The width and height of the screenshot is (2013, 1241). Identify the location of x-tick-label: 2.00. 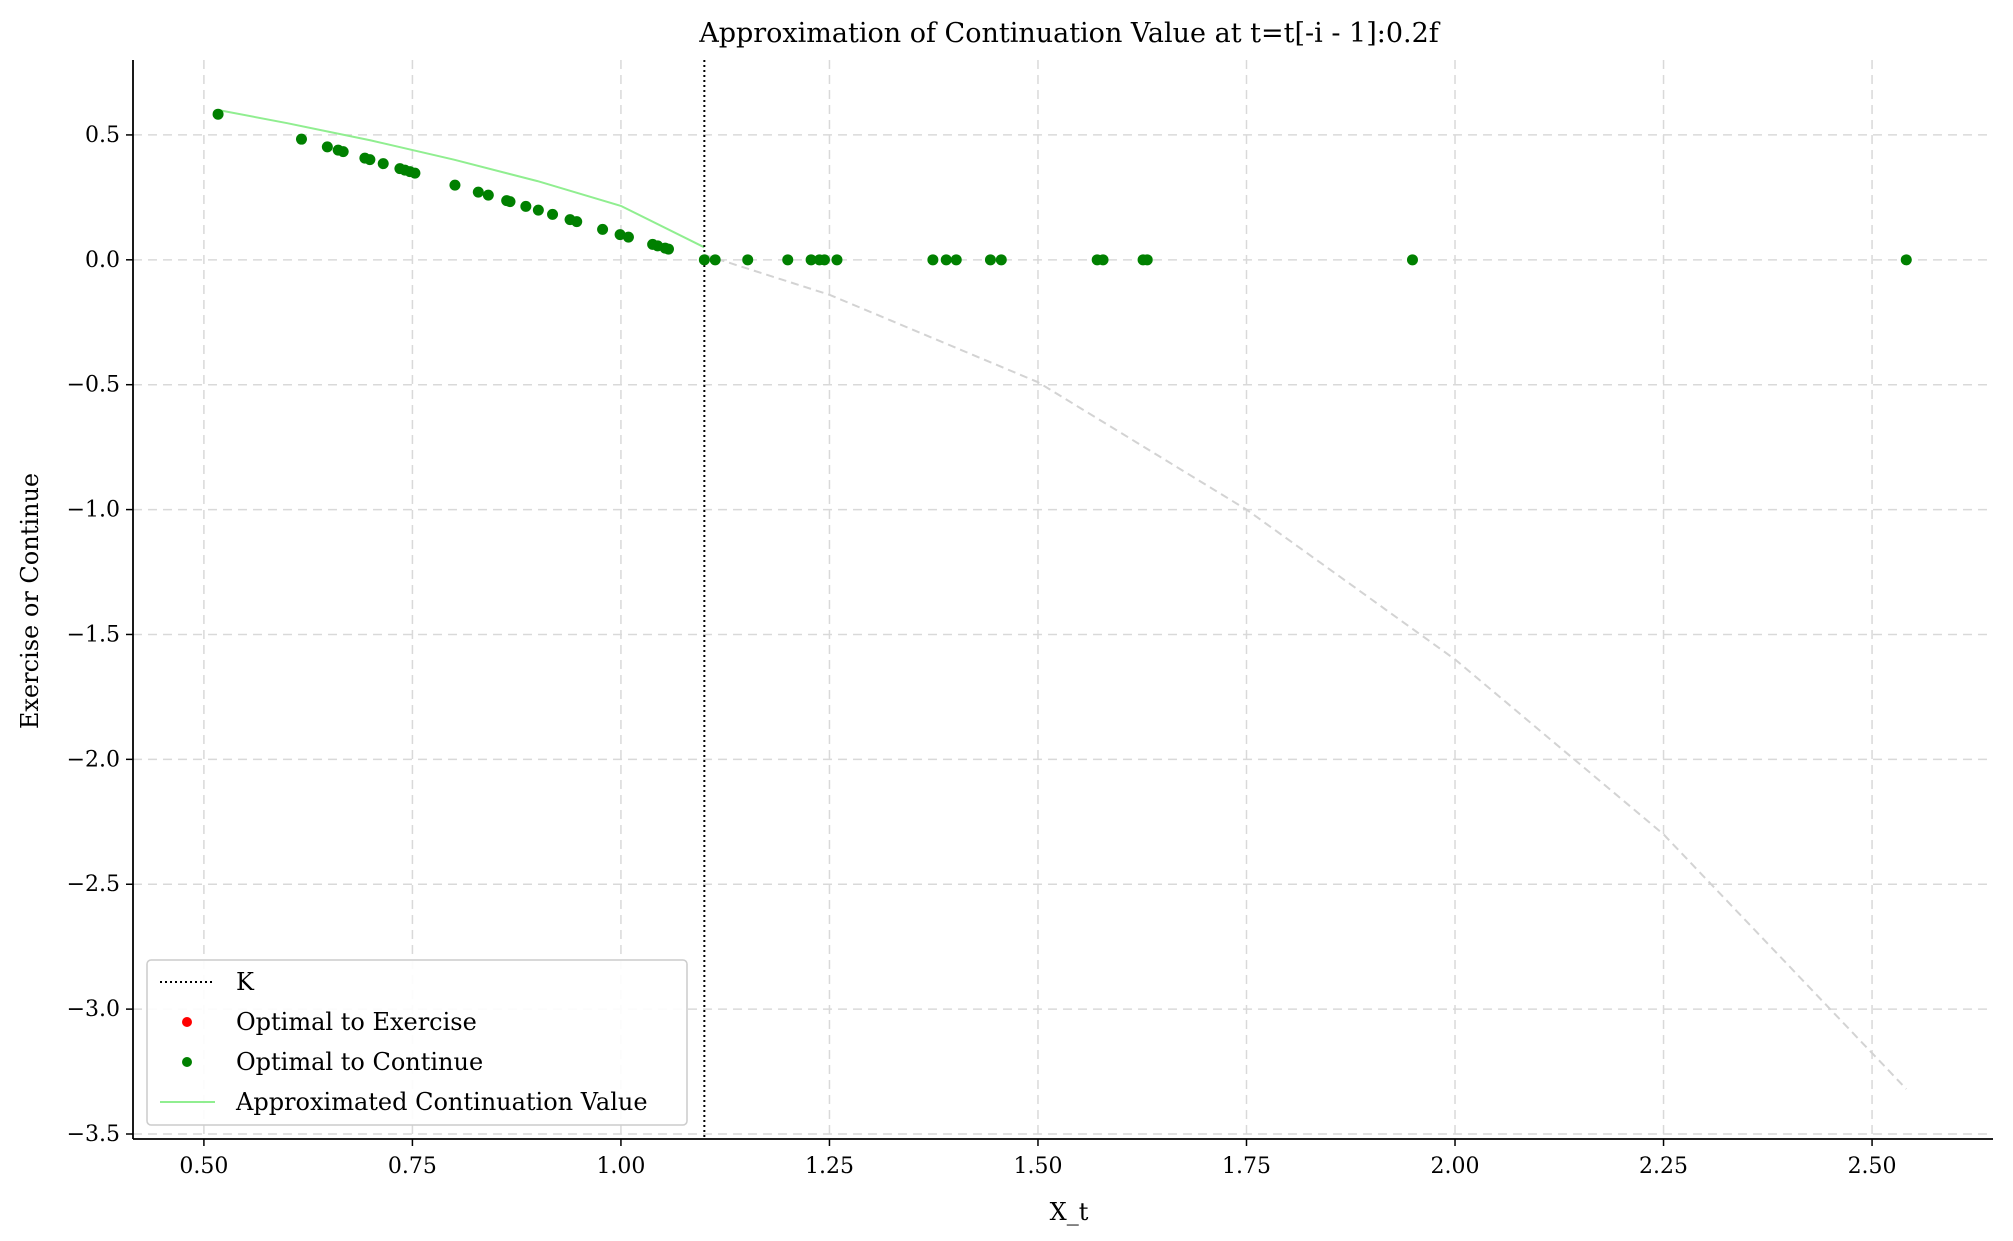
(1455, 1166).